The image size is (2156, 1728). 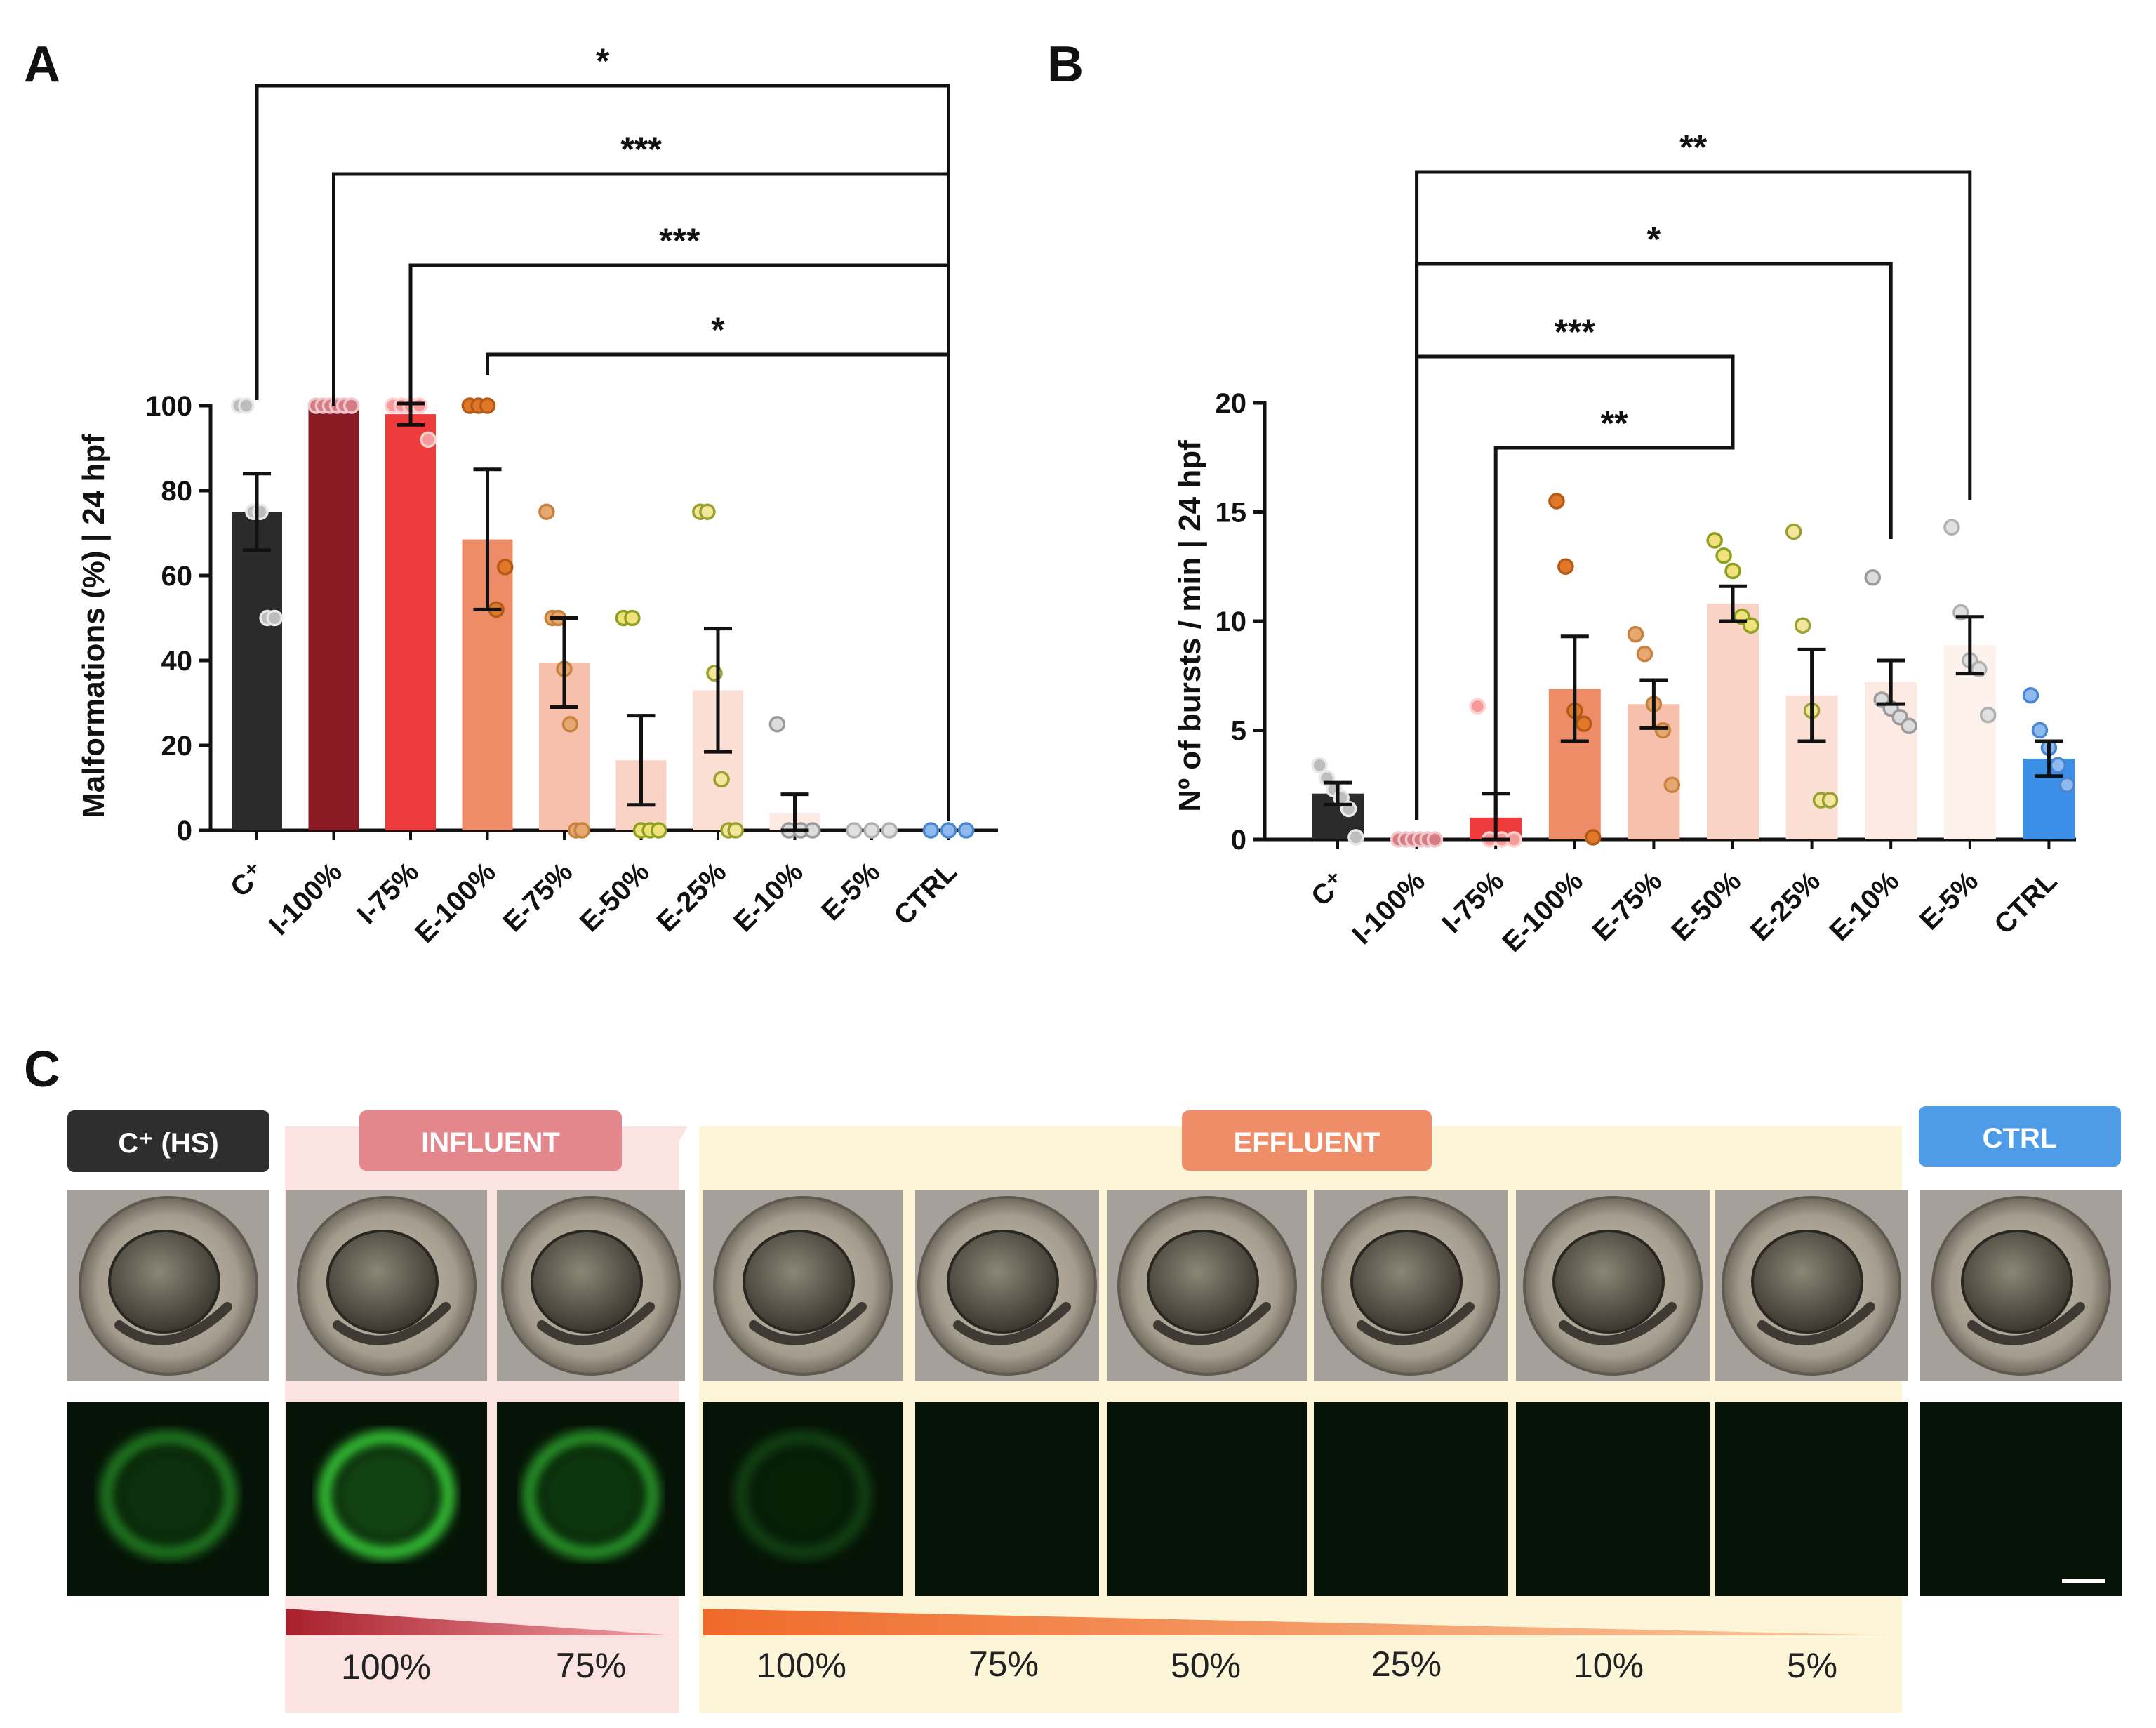 What do you see at coordinates (42, 64) in the screenshot?
I see `panel-a-label: A` at bounding box center [42, 64].